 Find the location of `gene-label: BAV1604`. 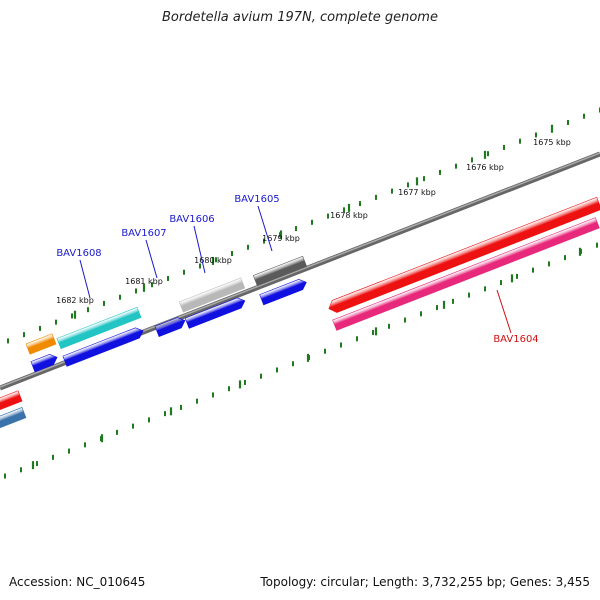

gene-label: BAV1604 is located at coordinates (515, 339).